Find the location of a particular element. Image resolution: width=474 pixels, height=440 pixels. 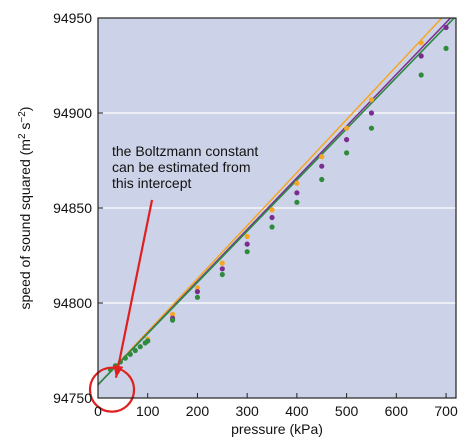

x-tick-label-7: 700 is located at coordinates (446, 411).